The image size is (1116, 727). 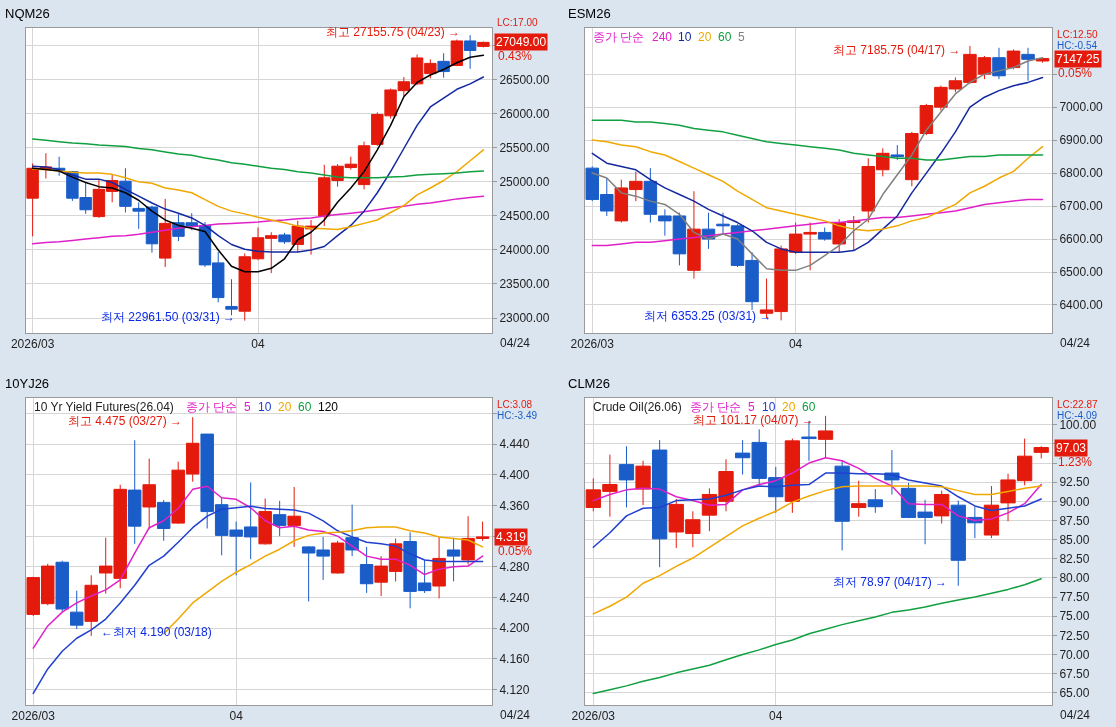 I want to click on text: LC:12.50, so click(x=1078, y=34).